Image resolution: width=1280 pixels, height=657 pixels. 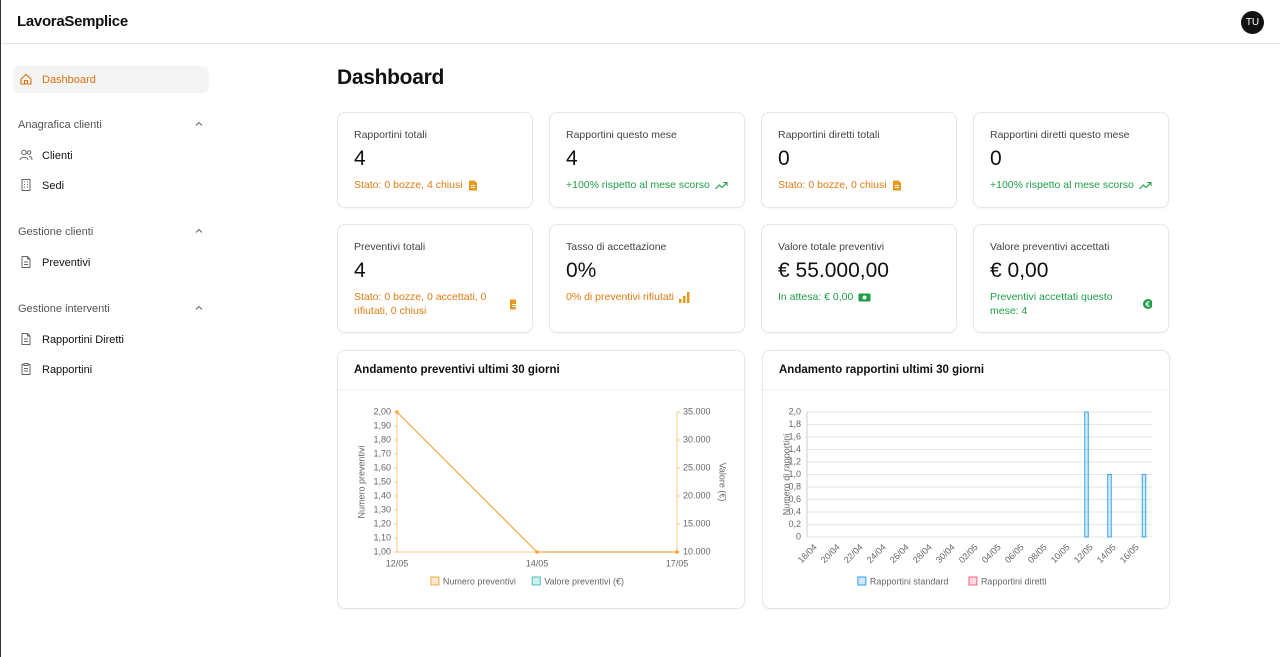 What do you see at coordinates (382, 509) in the screenshot?
I see `y-tick-label: 1,30` at bounding box center [382, 509].